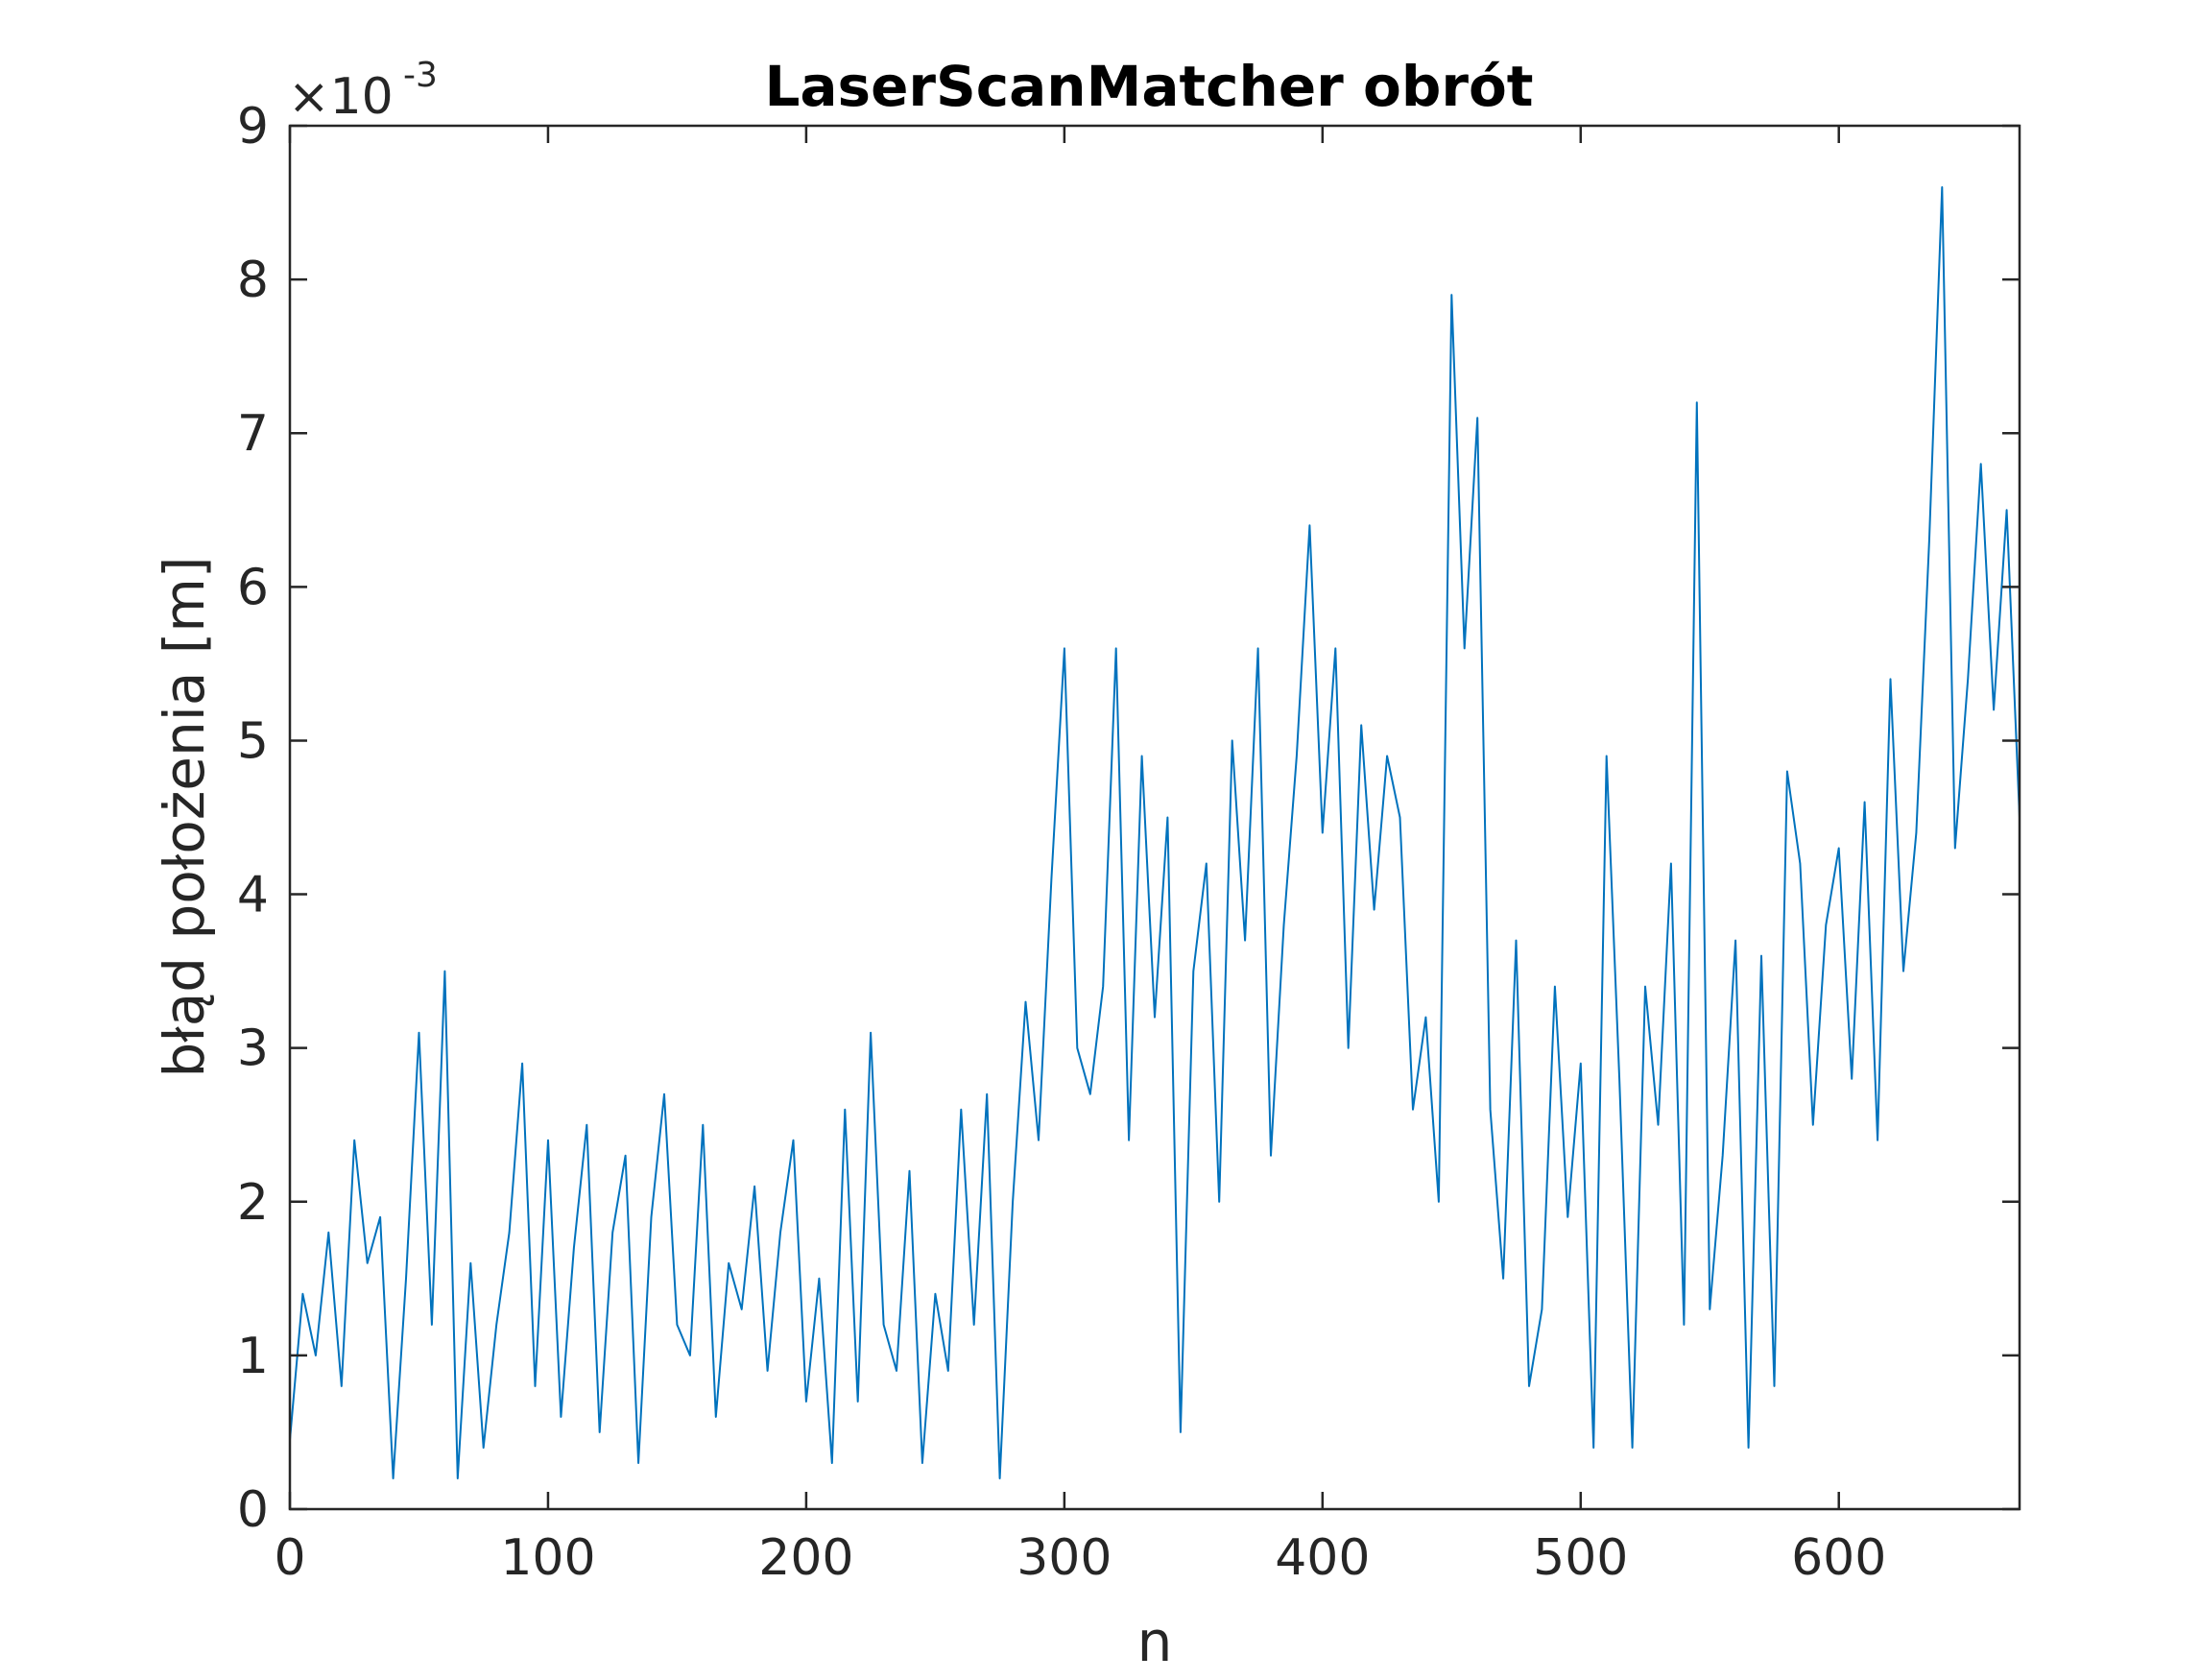  Describe the element at coordinates (253, 280) in the screenshot. I see `y-tick-label: 8` at that location.